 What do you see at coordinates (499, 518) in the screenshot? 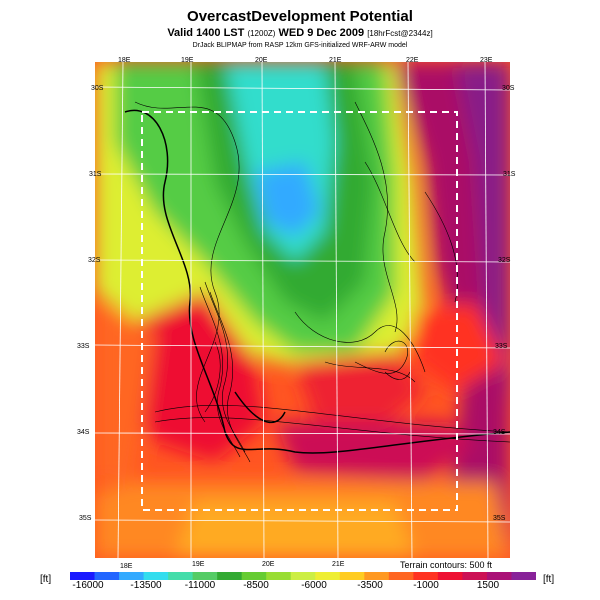
I see `lat-label-right-35s: 35S` at bounding box center [499, 518].